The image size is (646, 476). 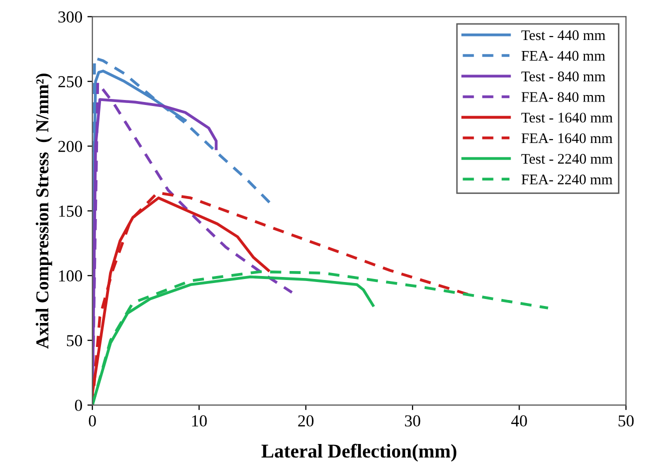 What do you see at coordinates (564, 97) in the screenshot?
I see `legend-label: FEA- 840 mm` at bounding box center [564, 97].